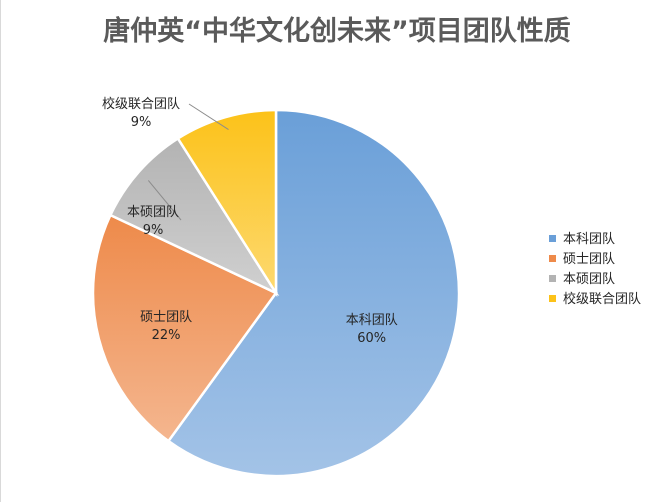 The image size is (668, 502). Describe the element at coordinates (371, 338) in the screenshot. I see `data-label-value-1: 60%` at that location.